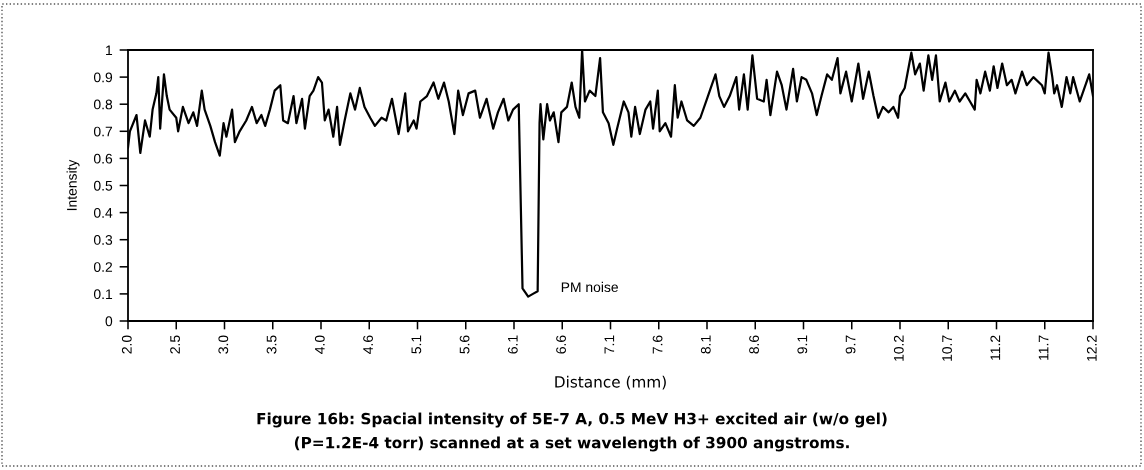  Describe the element at coordinates (572, 420) in the screenshot. I see `caption: Figure 16b: Spacial intensity of 5E-7 A, 0.5 MeV H3+ excited air (w/o gel)` at that location.